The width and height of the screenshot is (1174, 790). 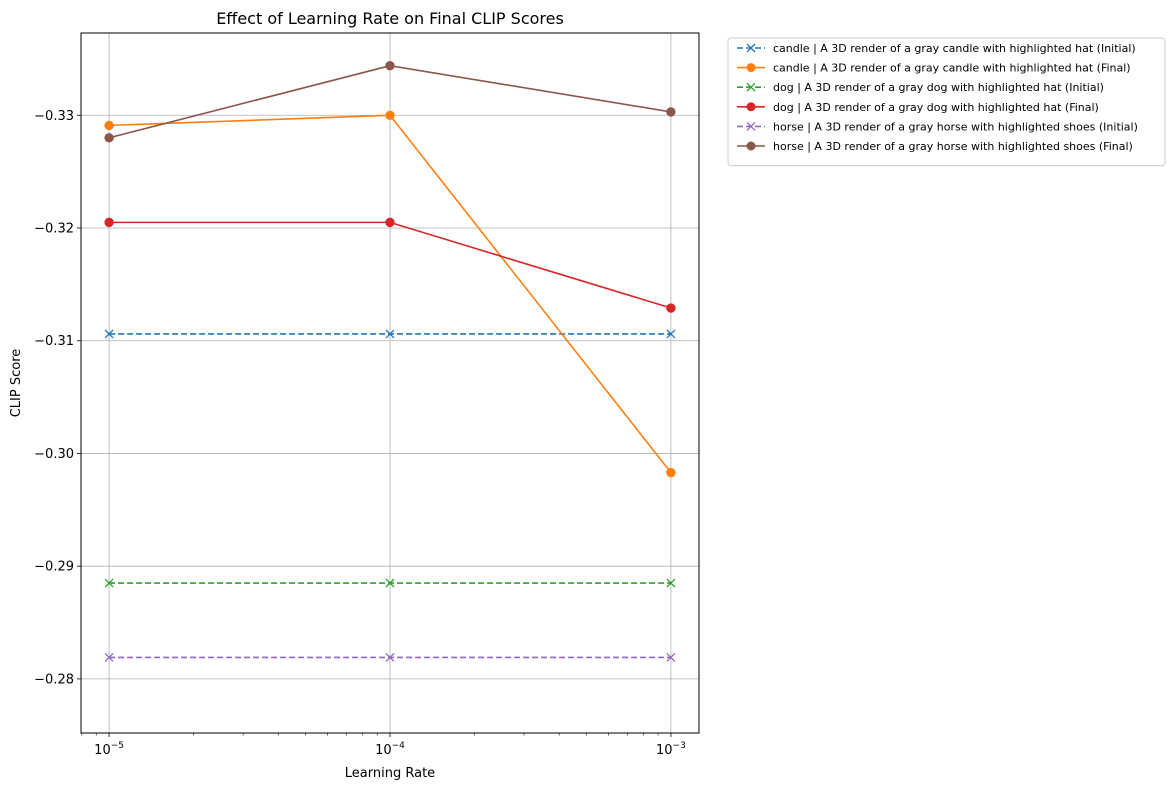 What do you see at coordinates (390, 749) in the screenshot?
I see `x-tick-label: 10⁻⁴` at bounding box center [390, 749].